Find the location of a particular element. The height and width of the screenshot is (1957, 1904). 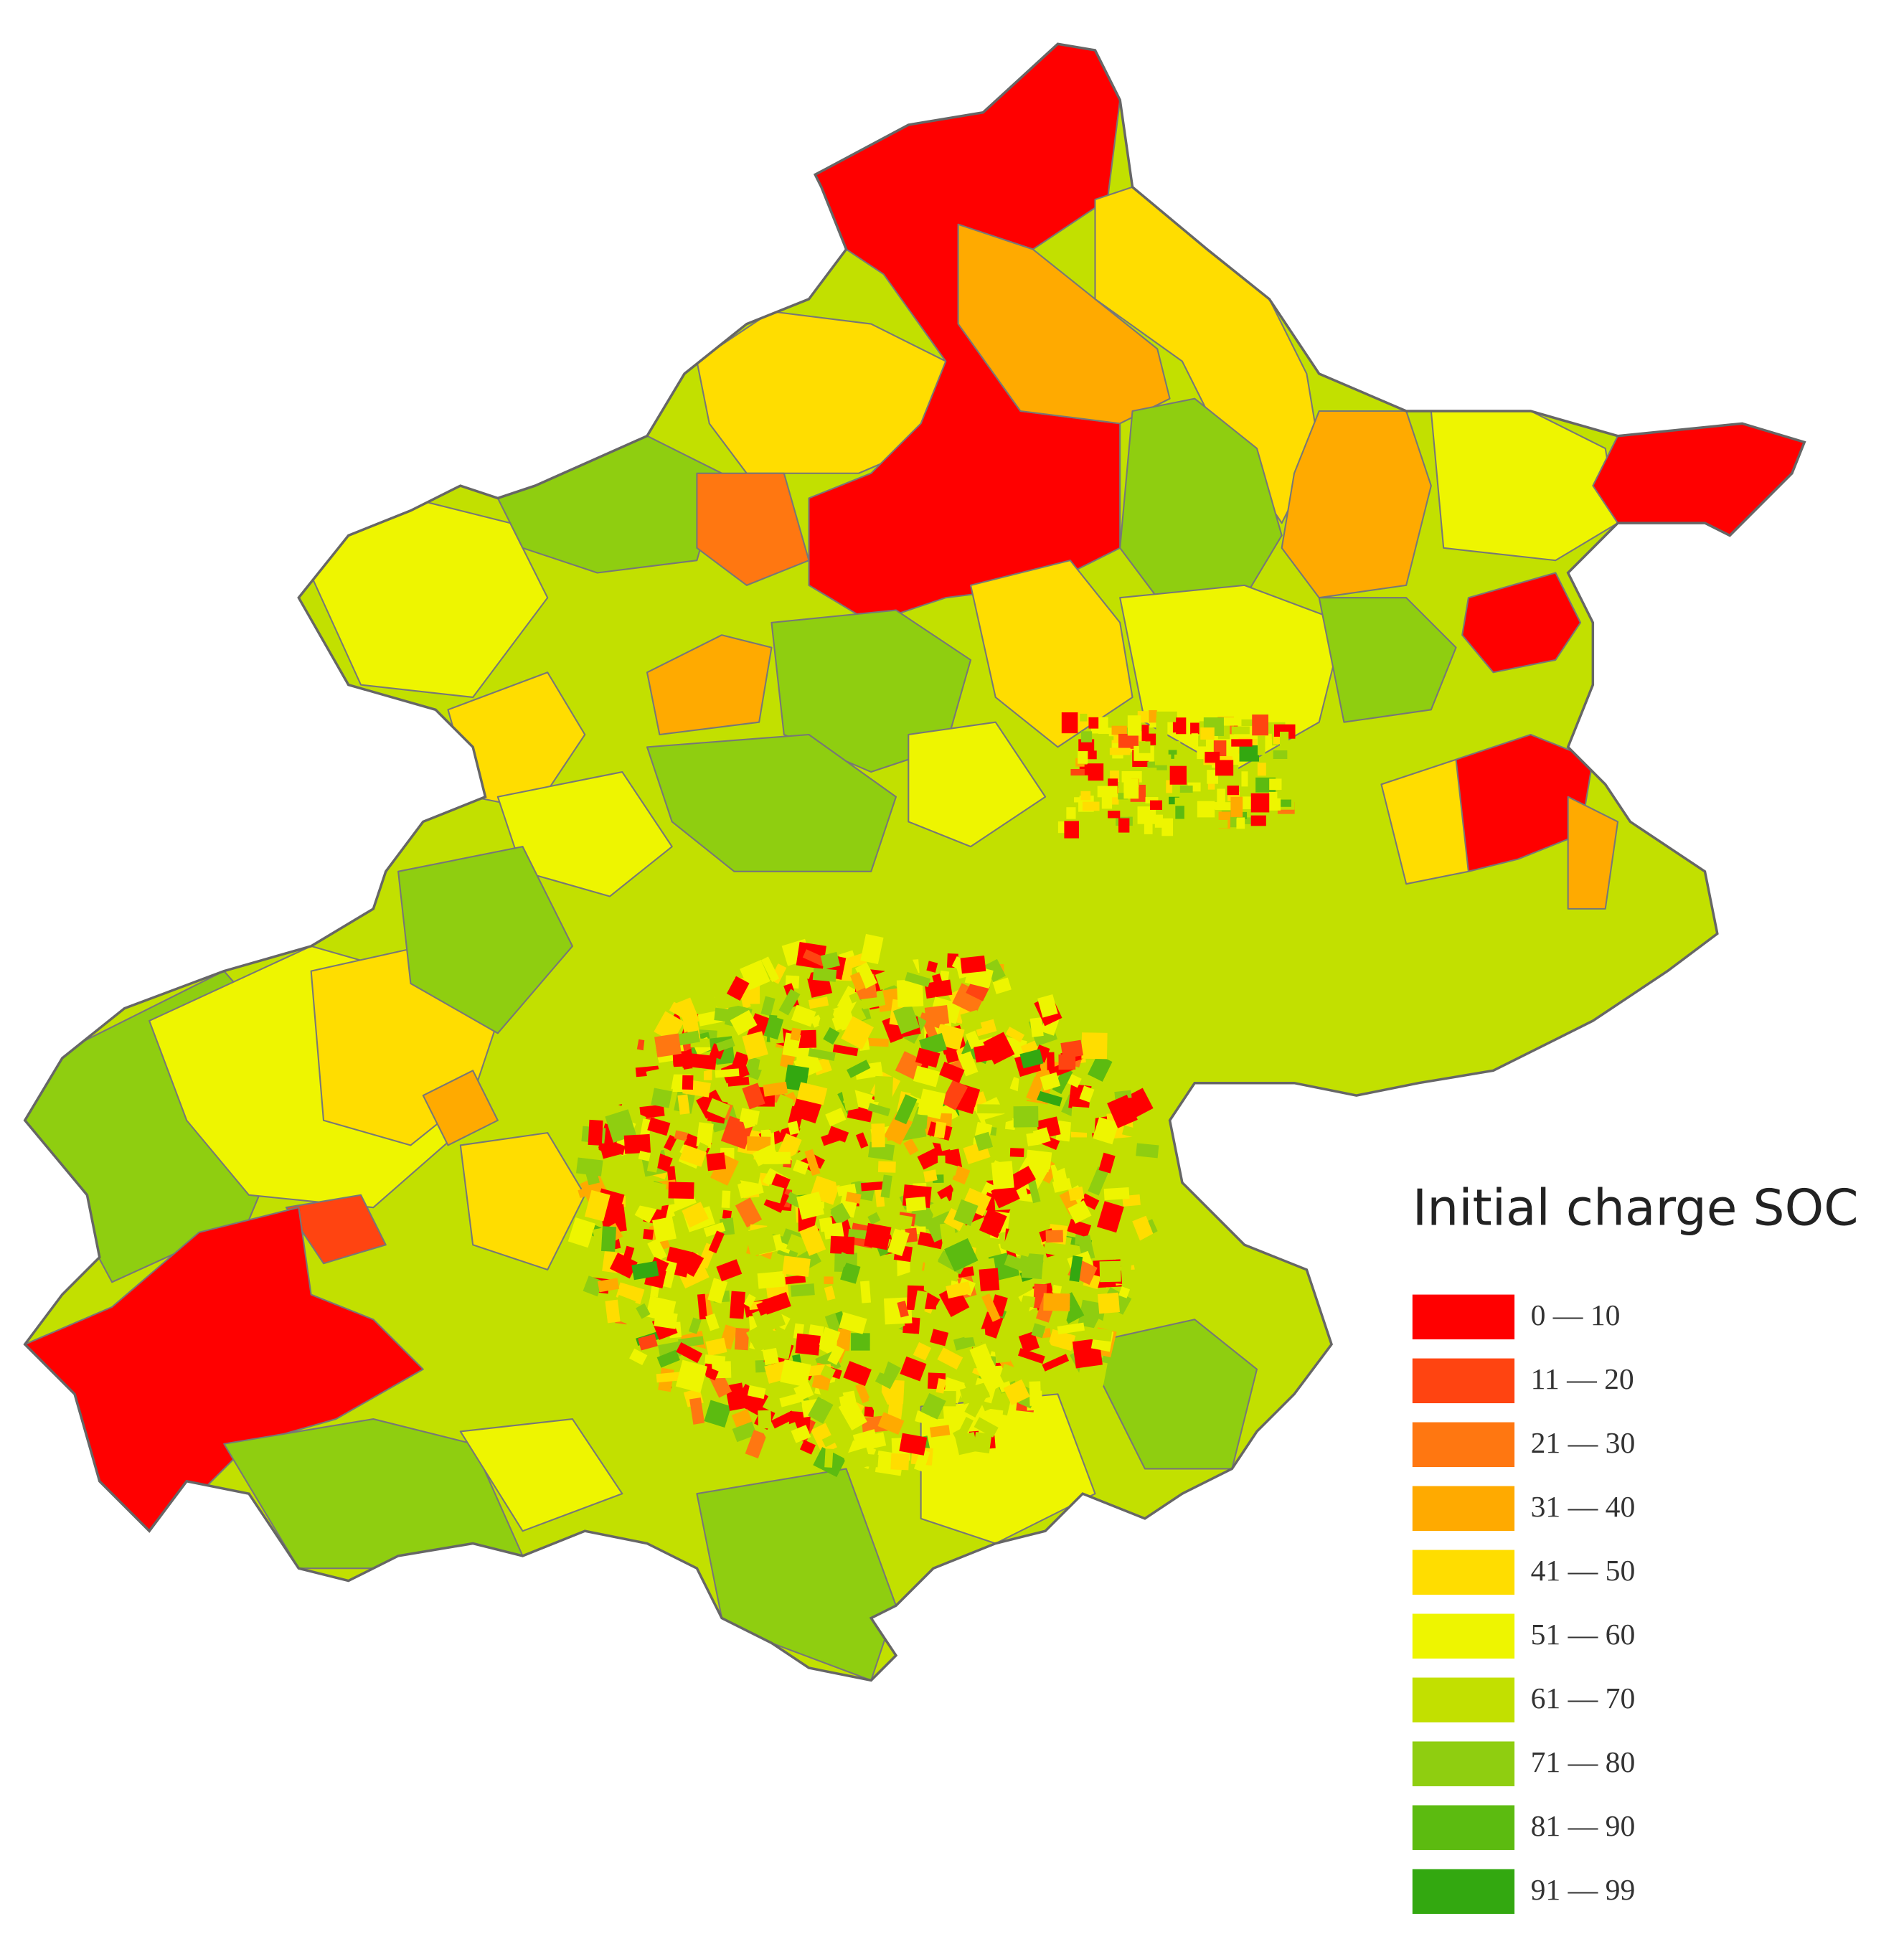

legend-label: 21 — 30 is located at coordinates (1583, 1444).